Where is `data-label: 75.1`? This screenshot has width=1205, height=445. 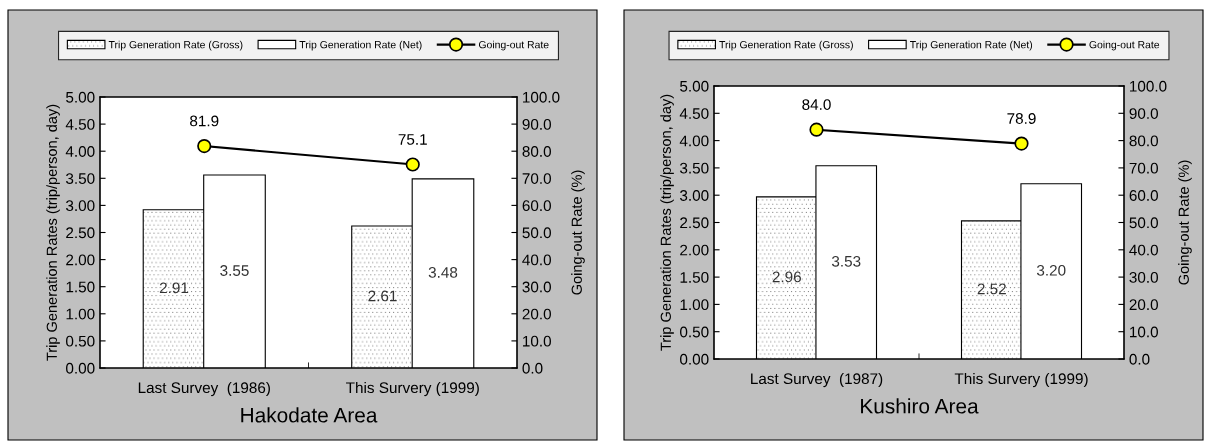 data-label: 75.1 is located at coordinates (412, 139).